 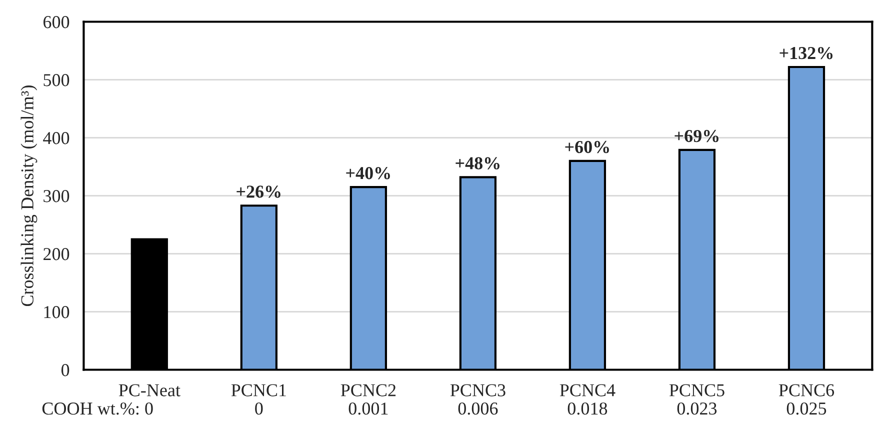 I want to click on text: 0.023, so click(x=697, y=408).